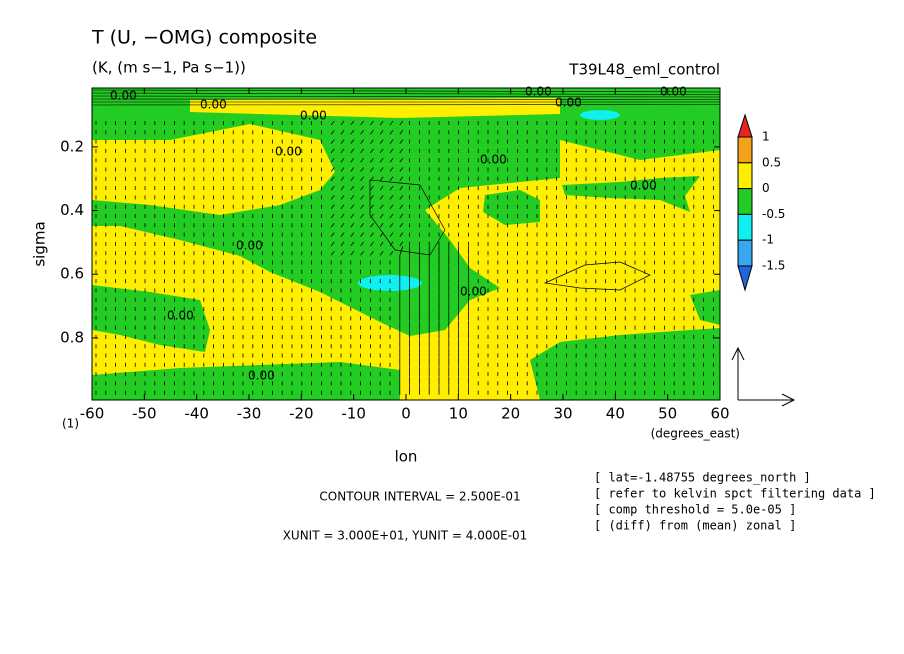 The height and width of the screenshot is (654, 904). Describe the element at coordinates (70, 424) in the screenshot. I see `corner-label: (1)` at that location.